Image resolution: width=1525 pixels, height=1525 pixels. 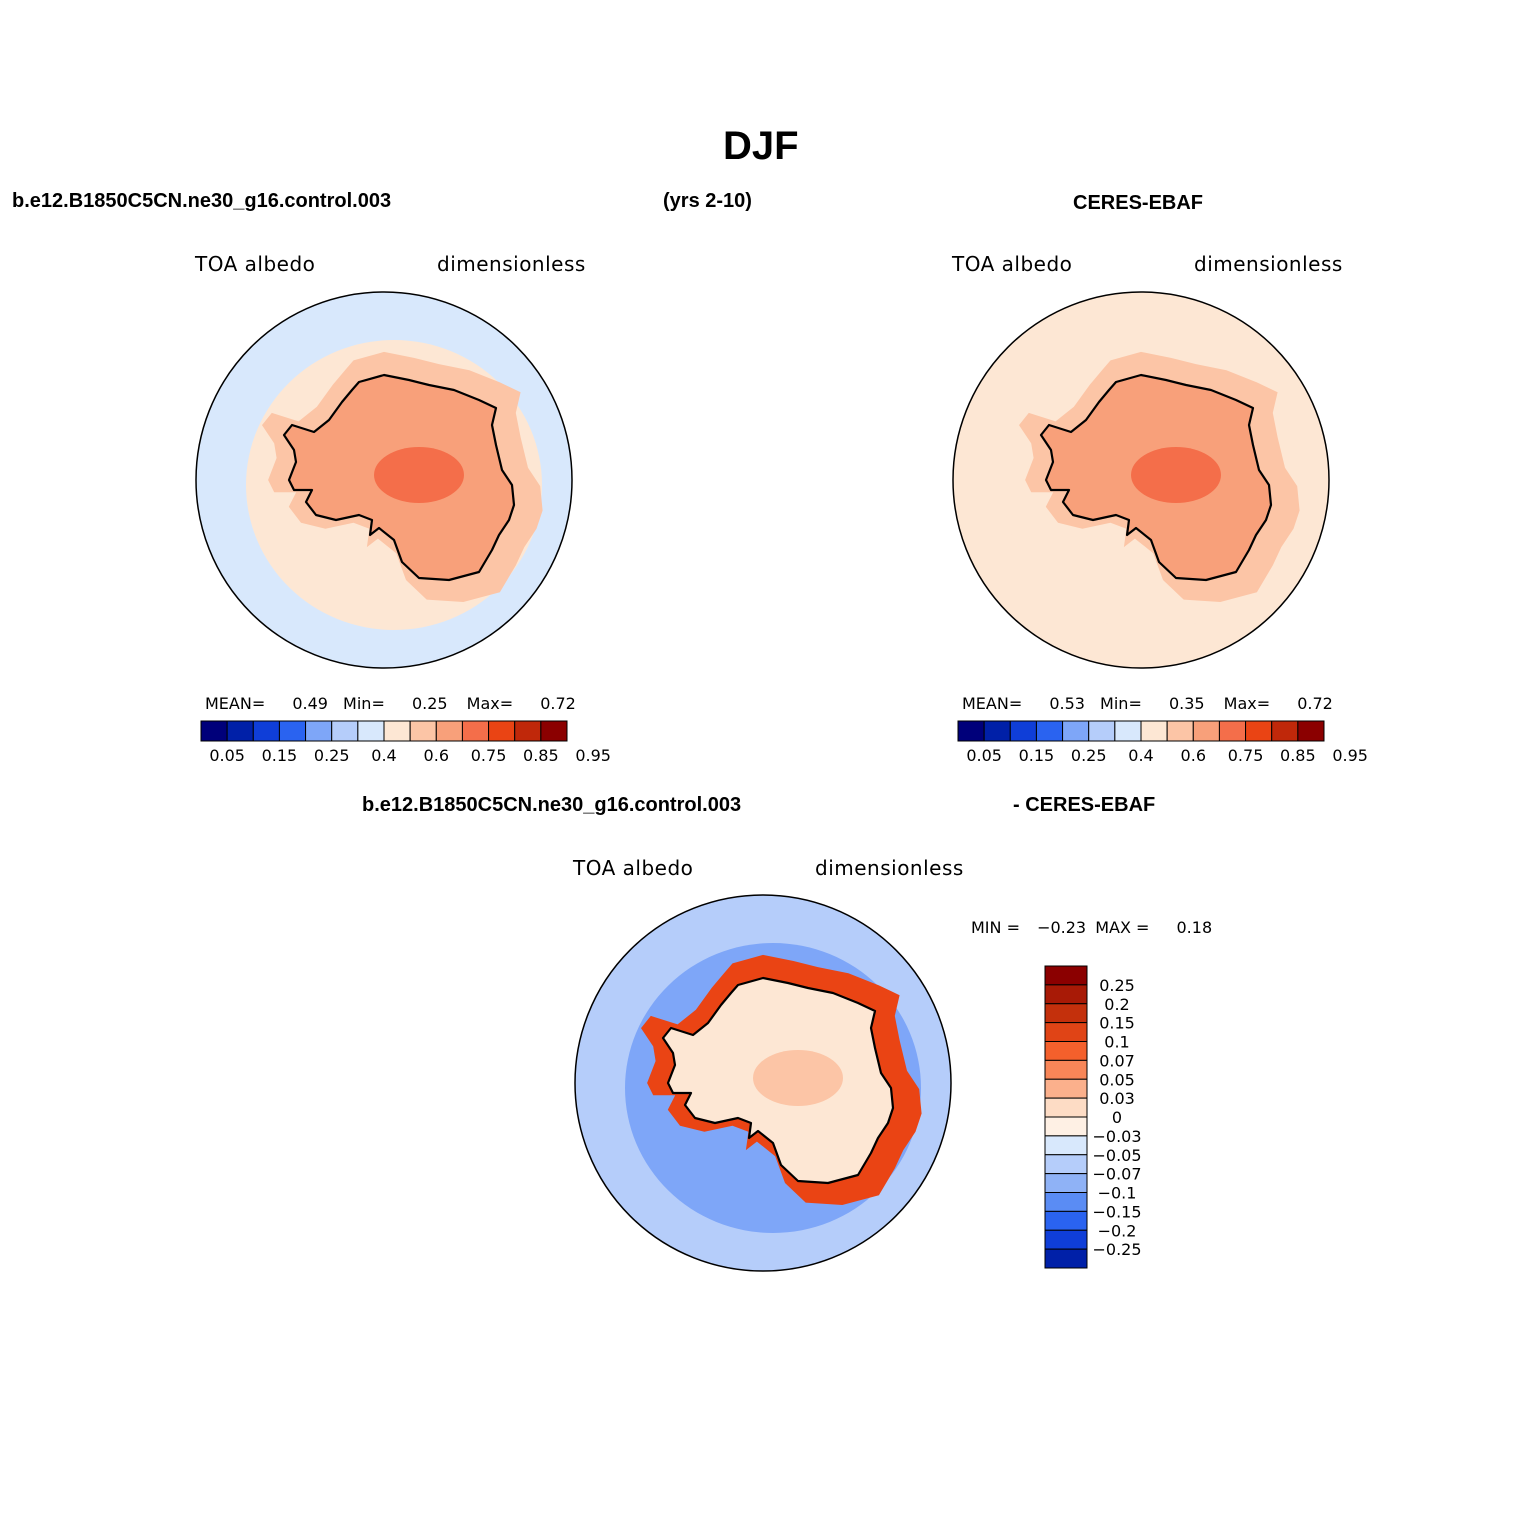 I want to click on diff-variable-label: TOA albedo, so click(x=633, y=868).